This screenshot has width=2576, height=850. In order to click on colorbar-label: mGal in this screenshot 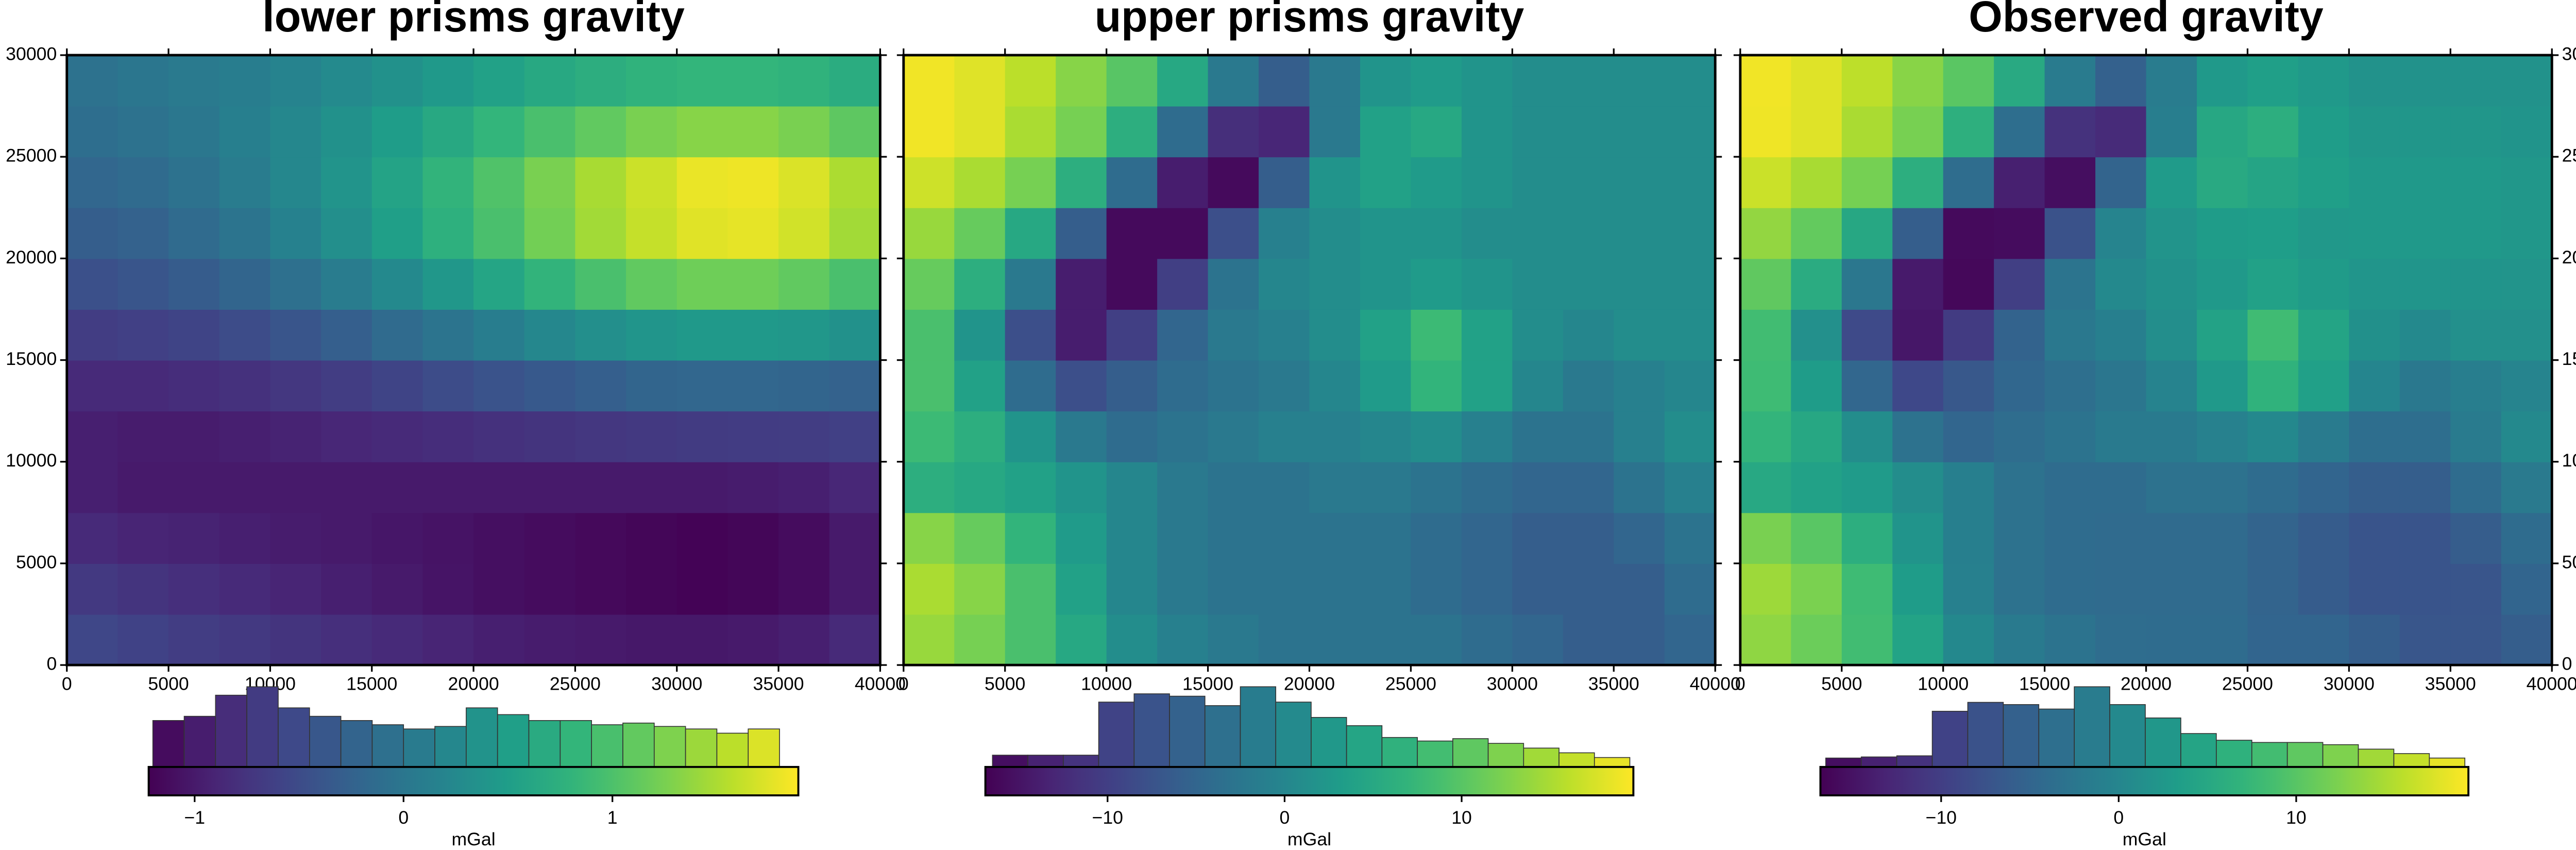, I will do `click(474, 839)`.